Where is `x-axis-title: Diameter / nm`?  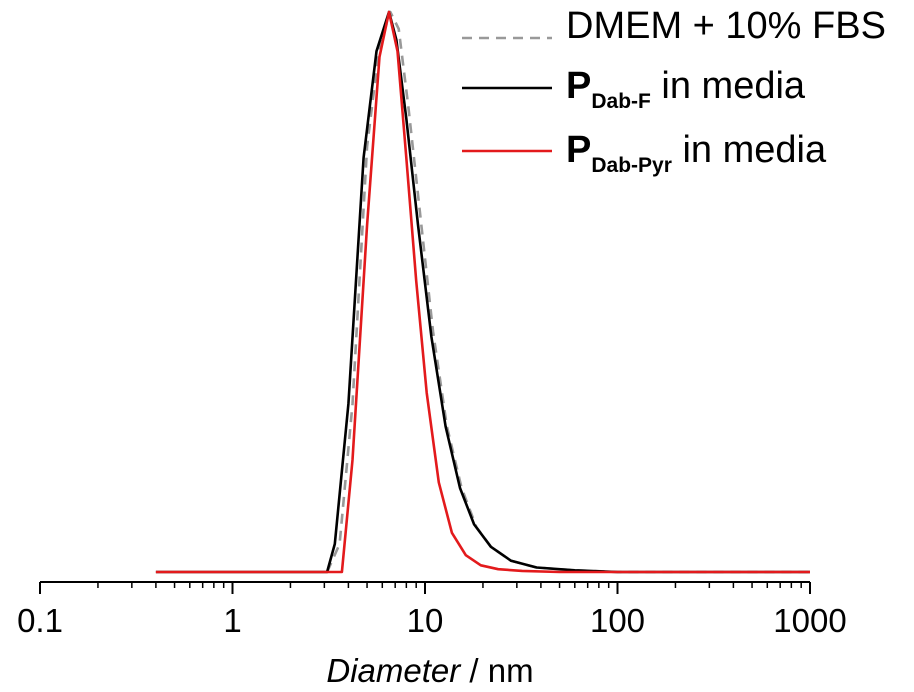 x-axis-title: Diameter / nm is located at coordinates (429, 670).